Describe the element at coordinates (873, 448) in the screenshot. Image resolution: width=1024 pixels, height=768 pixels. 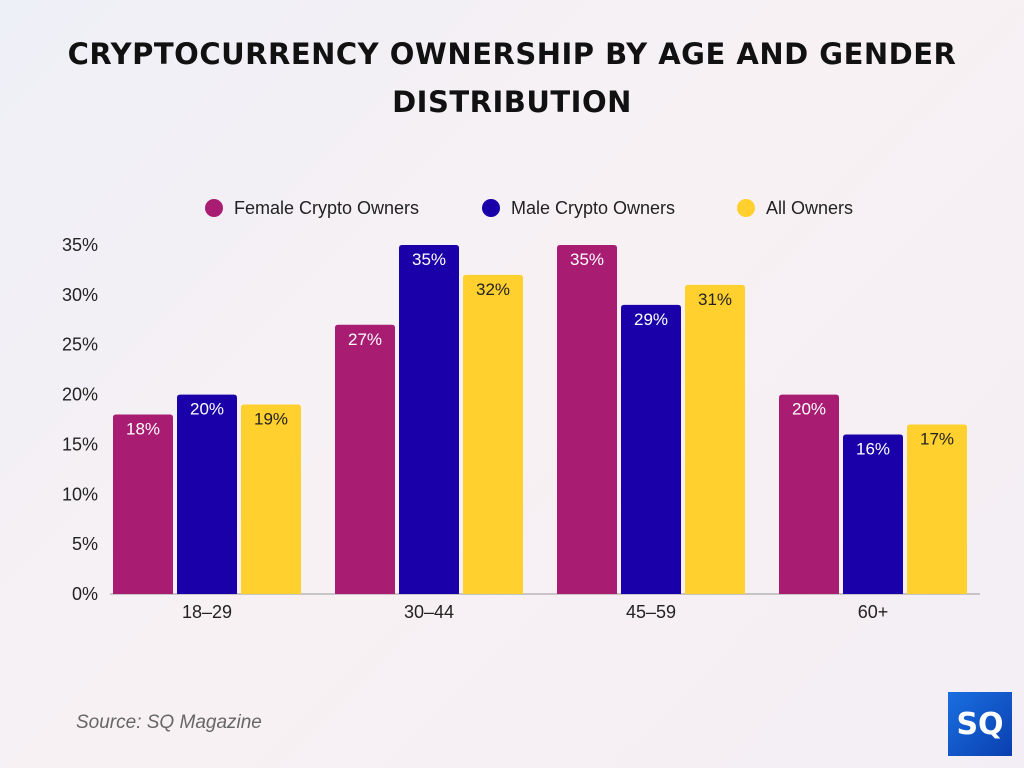
I see `data-label: 16%` at that location.